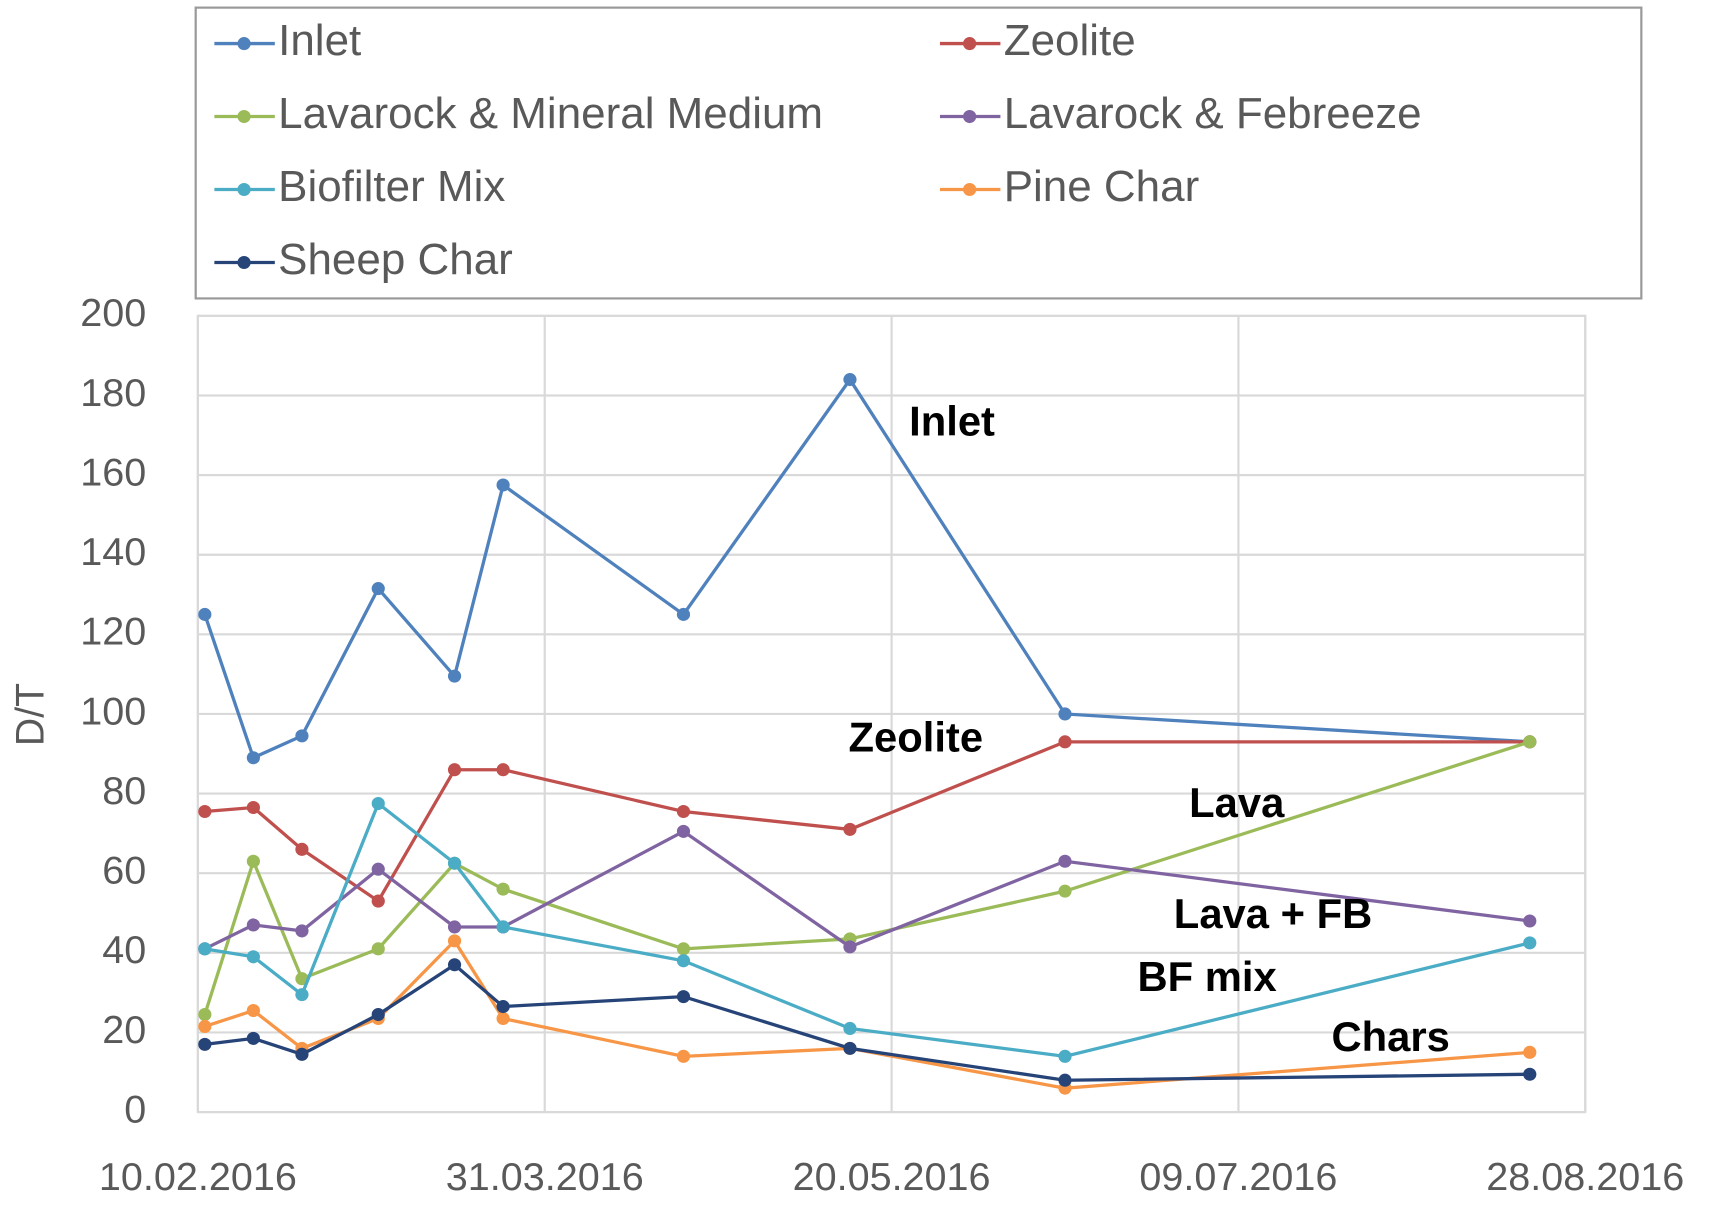  I want to click on x-tick-label: 28.08.2016, so click(1585, 1177).